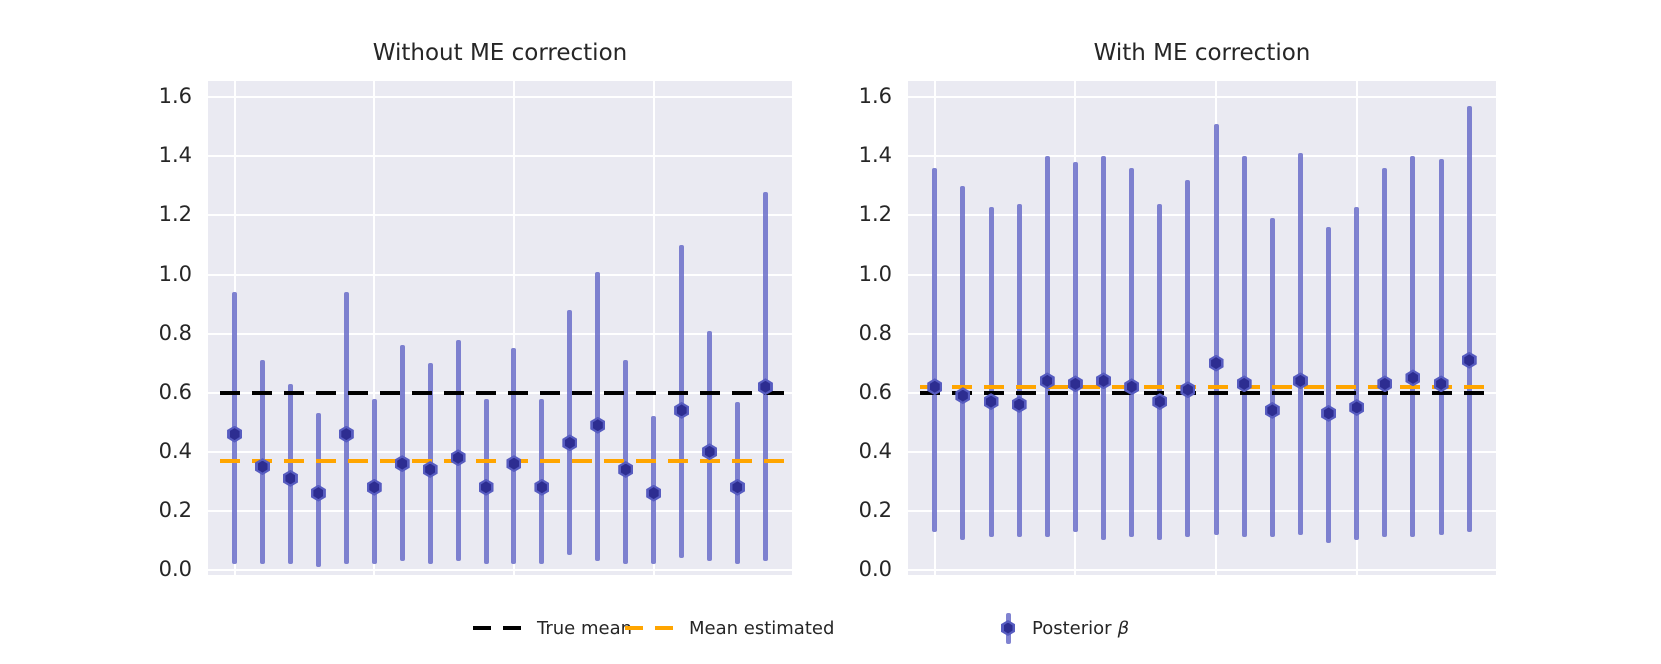 The image size is (1661, 664). Describe the element at coordinates (175, 509) in the screenshot. I see `y-tick-label: 0.2` at that location.